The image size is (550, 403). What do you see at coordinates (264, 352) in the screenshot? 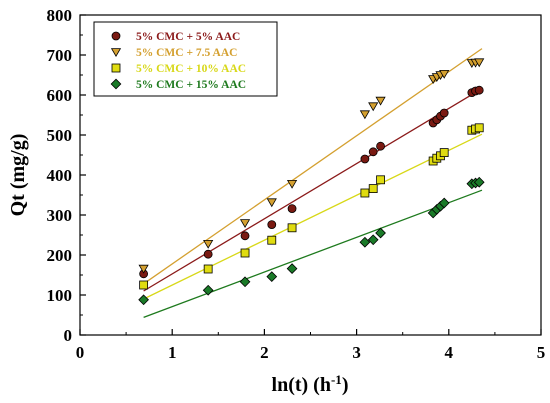
I see `x-tick-label: 2` at bounding box center [264, 352].